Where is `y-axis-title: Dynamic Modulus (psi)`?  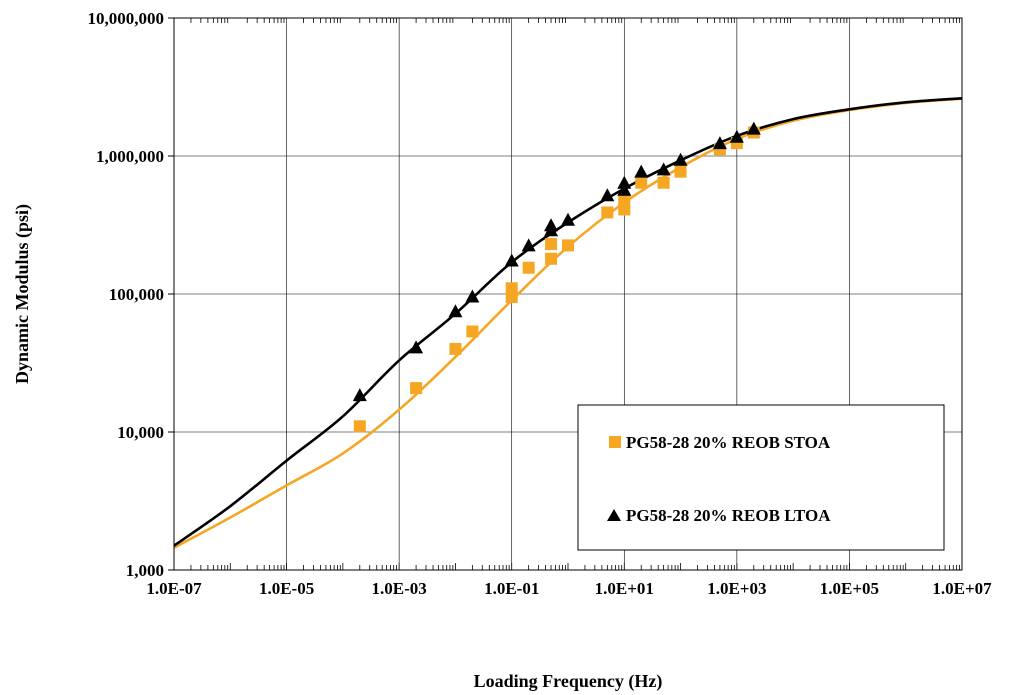 y-axis-title: Dynamic Modulus (psi) is located at coordinates (22, 294).